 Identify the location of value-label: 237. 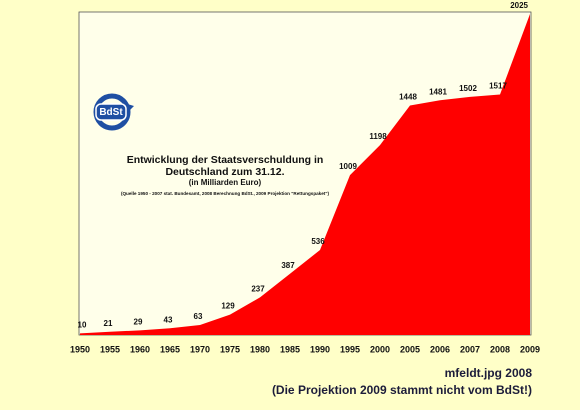
(258, 289).